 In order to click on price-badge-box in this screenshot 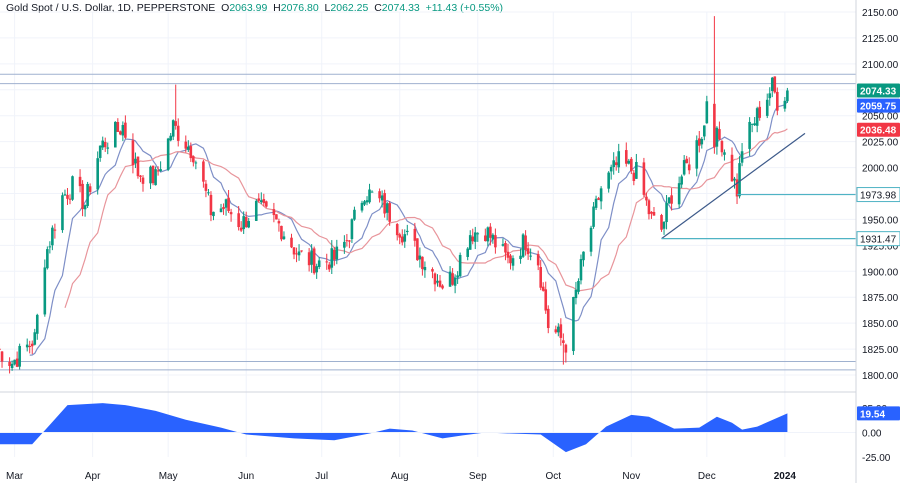, I will do `click(878, 105)`.